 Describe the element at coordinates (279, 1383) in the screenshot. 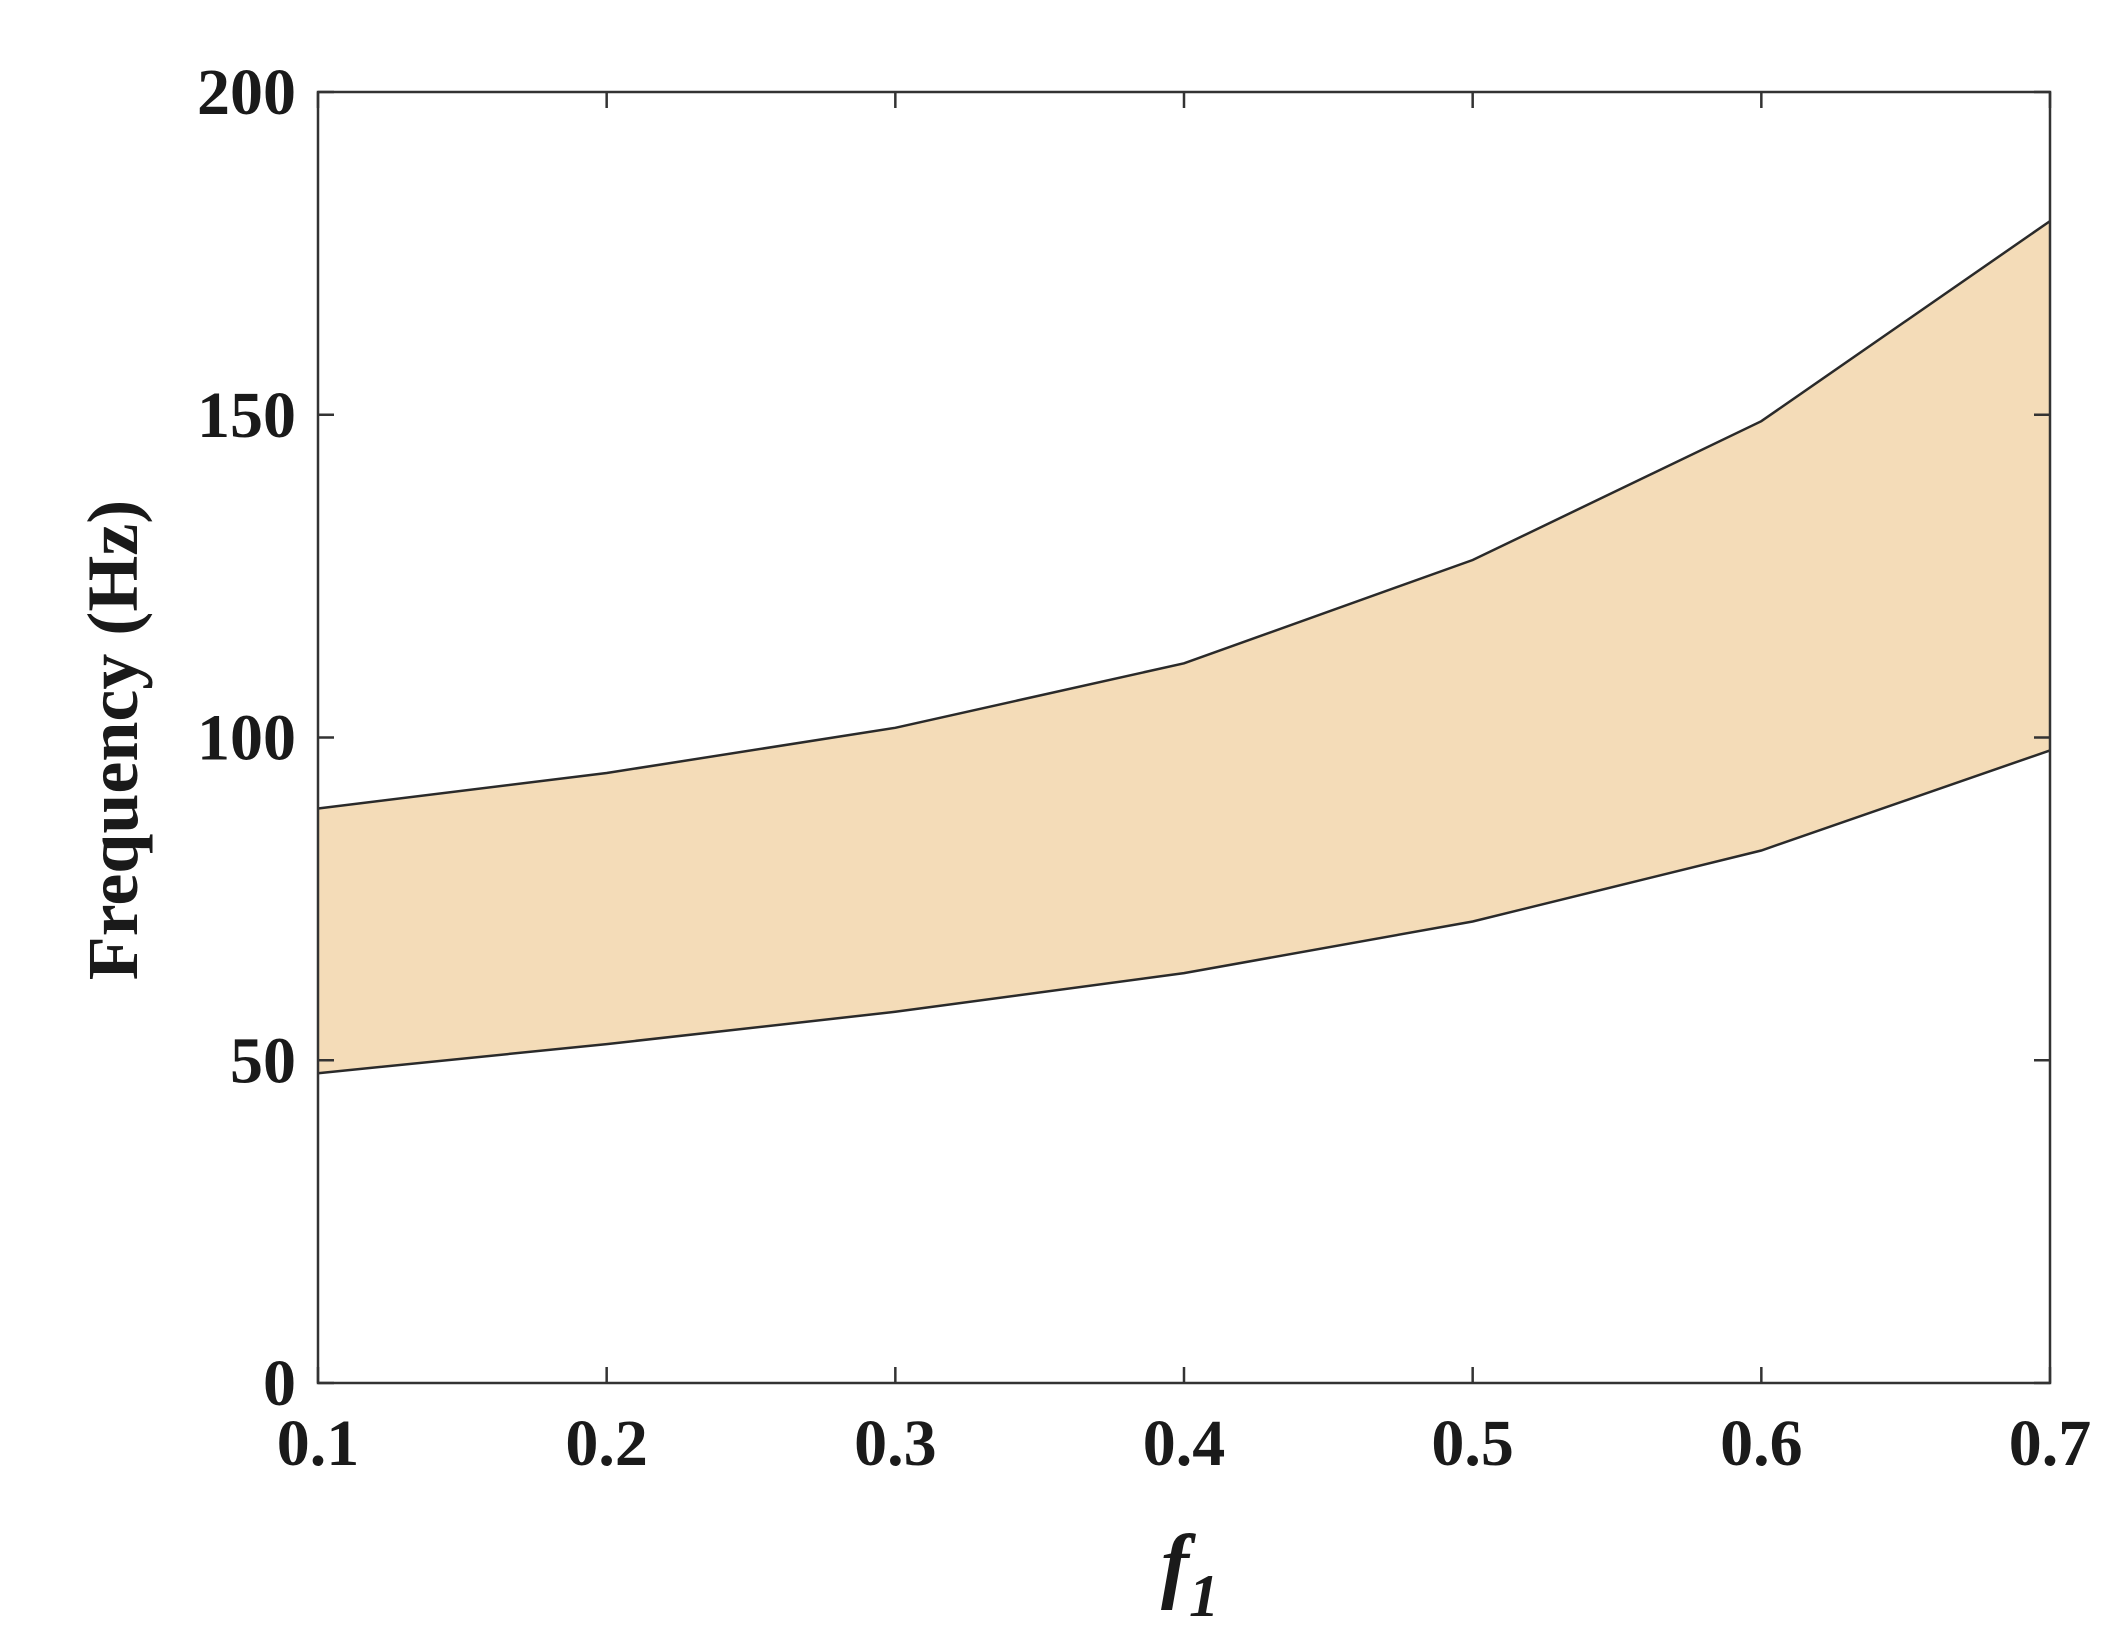

I see `y-tick-label: 0` at that location.